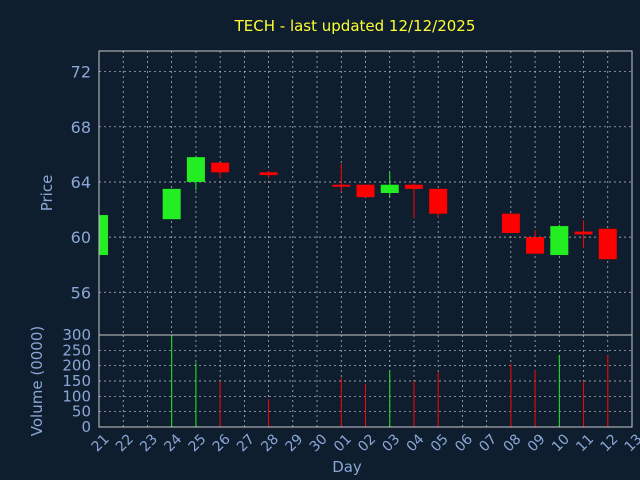 This screenshot has width=640, height=480. What do you see at coordinates (537, 443) in the screenshot?
I see `x-tick-label: 09` at bounding box center [537, 443].